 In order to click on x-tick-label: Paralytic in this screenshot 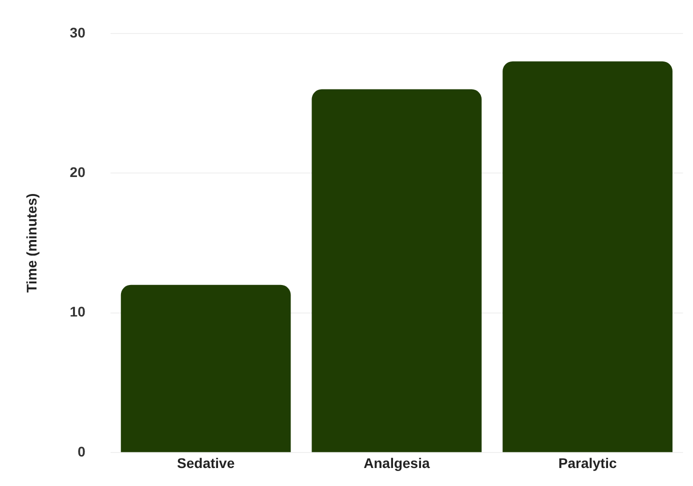, I will do `click(587, 462)`.